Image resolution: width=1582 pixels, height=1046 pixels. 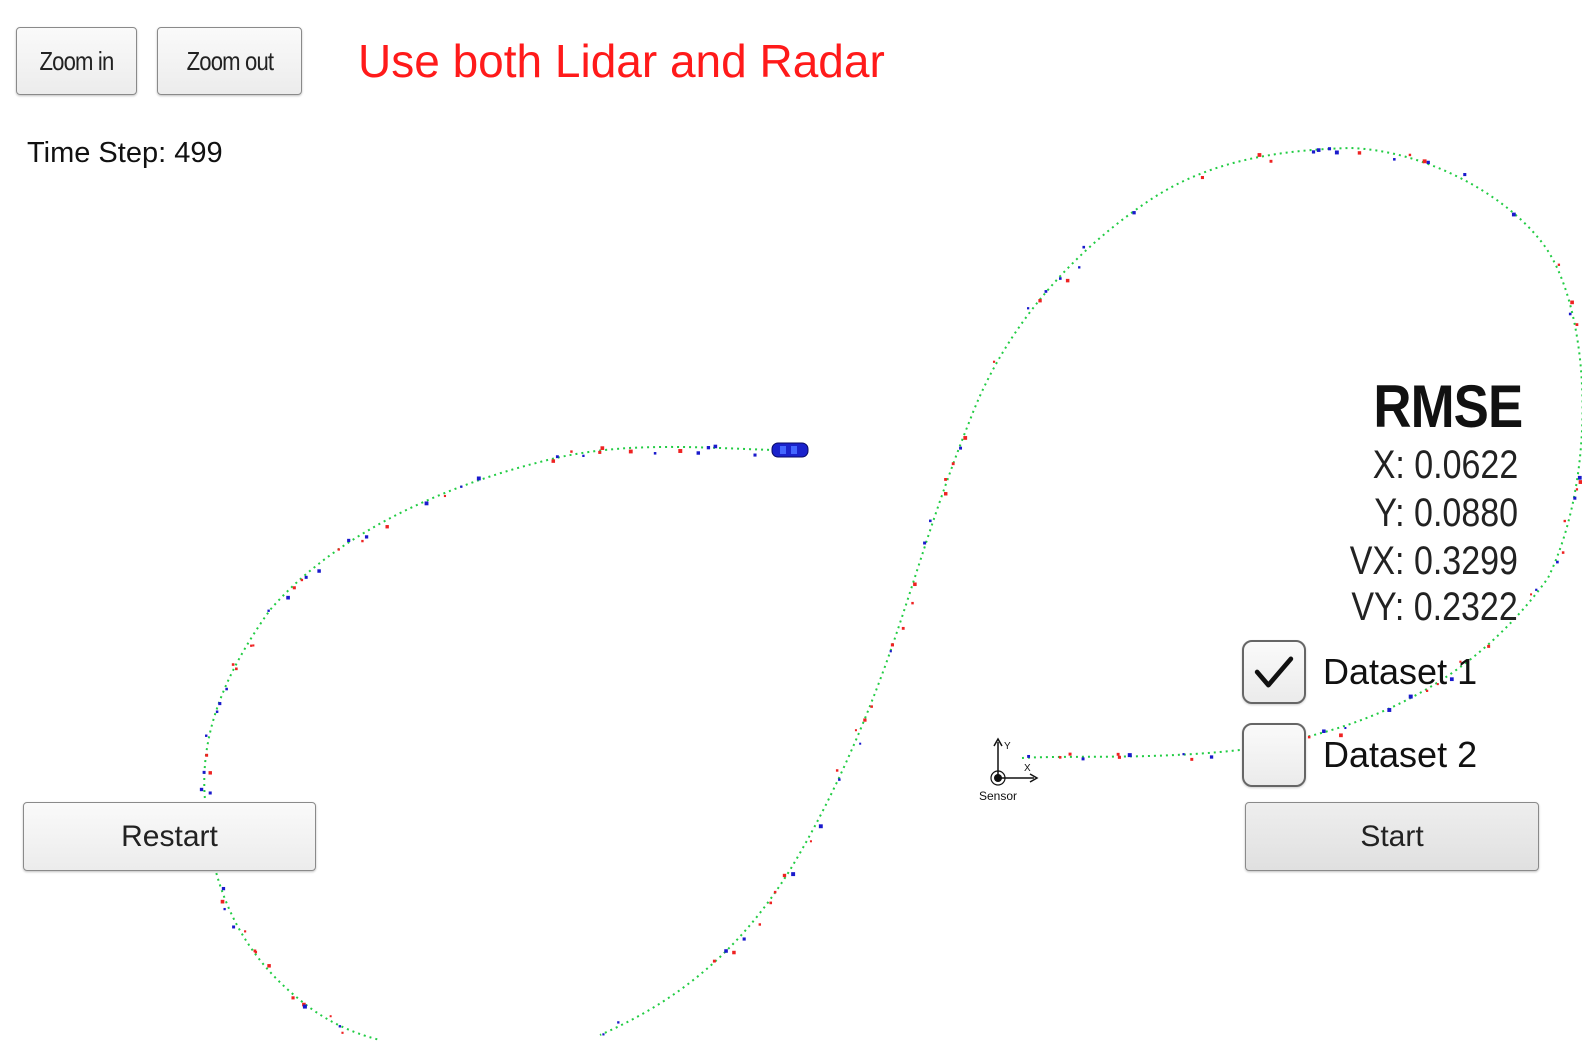 I want to click on zoom-out-button: Zoom out, so click(x=229, y=61).